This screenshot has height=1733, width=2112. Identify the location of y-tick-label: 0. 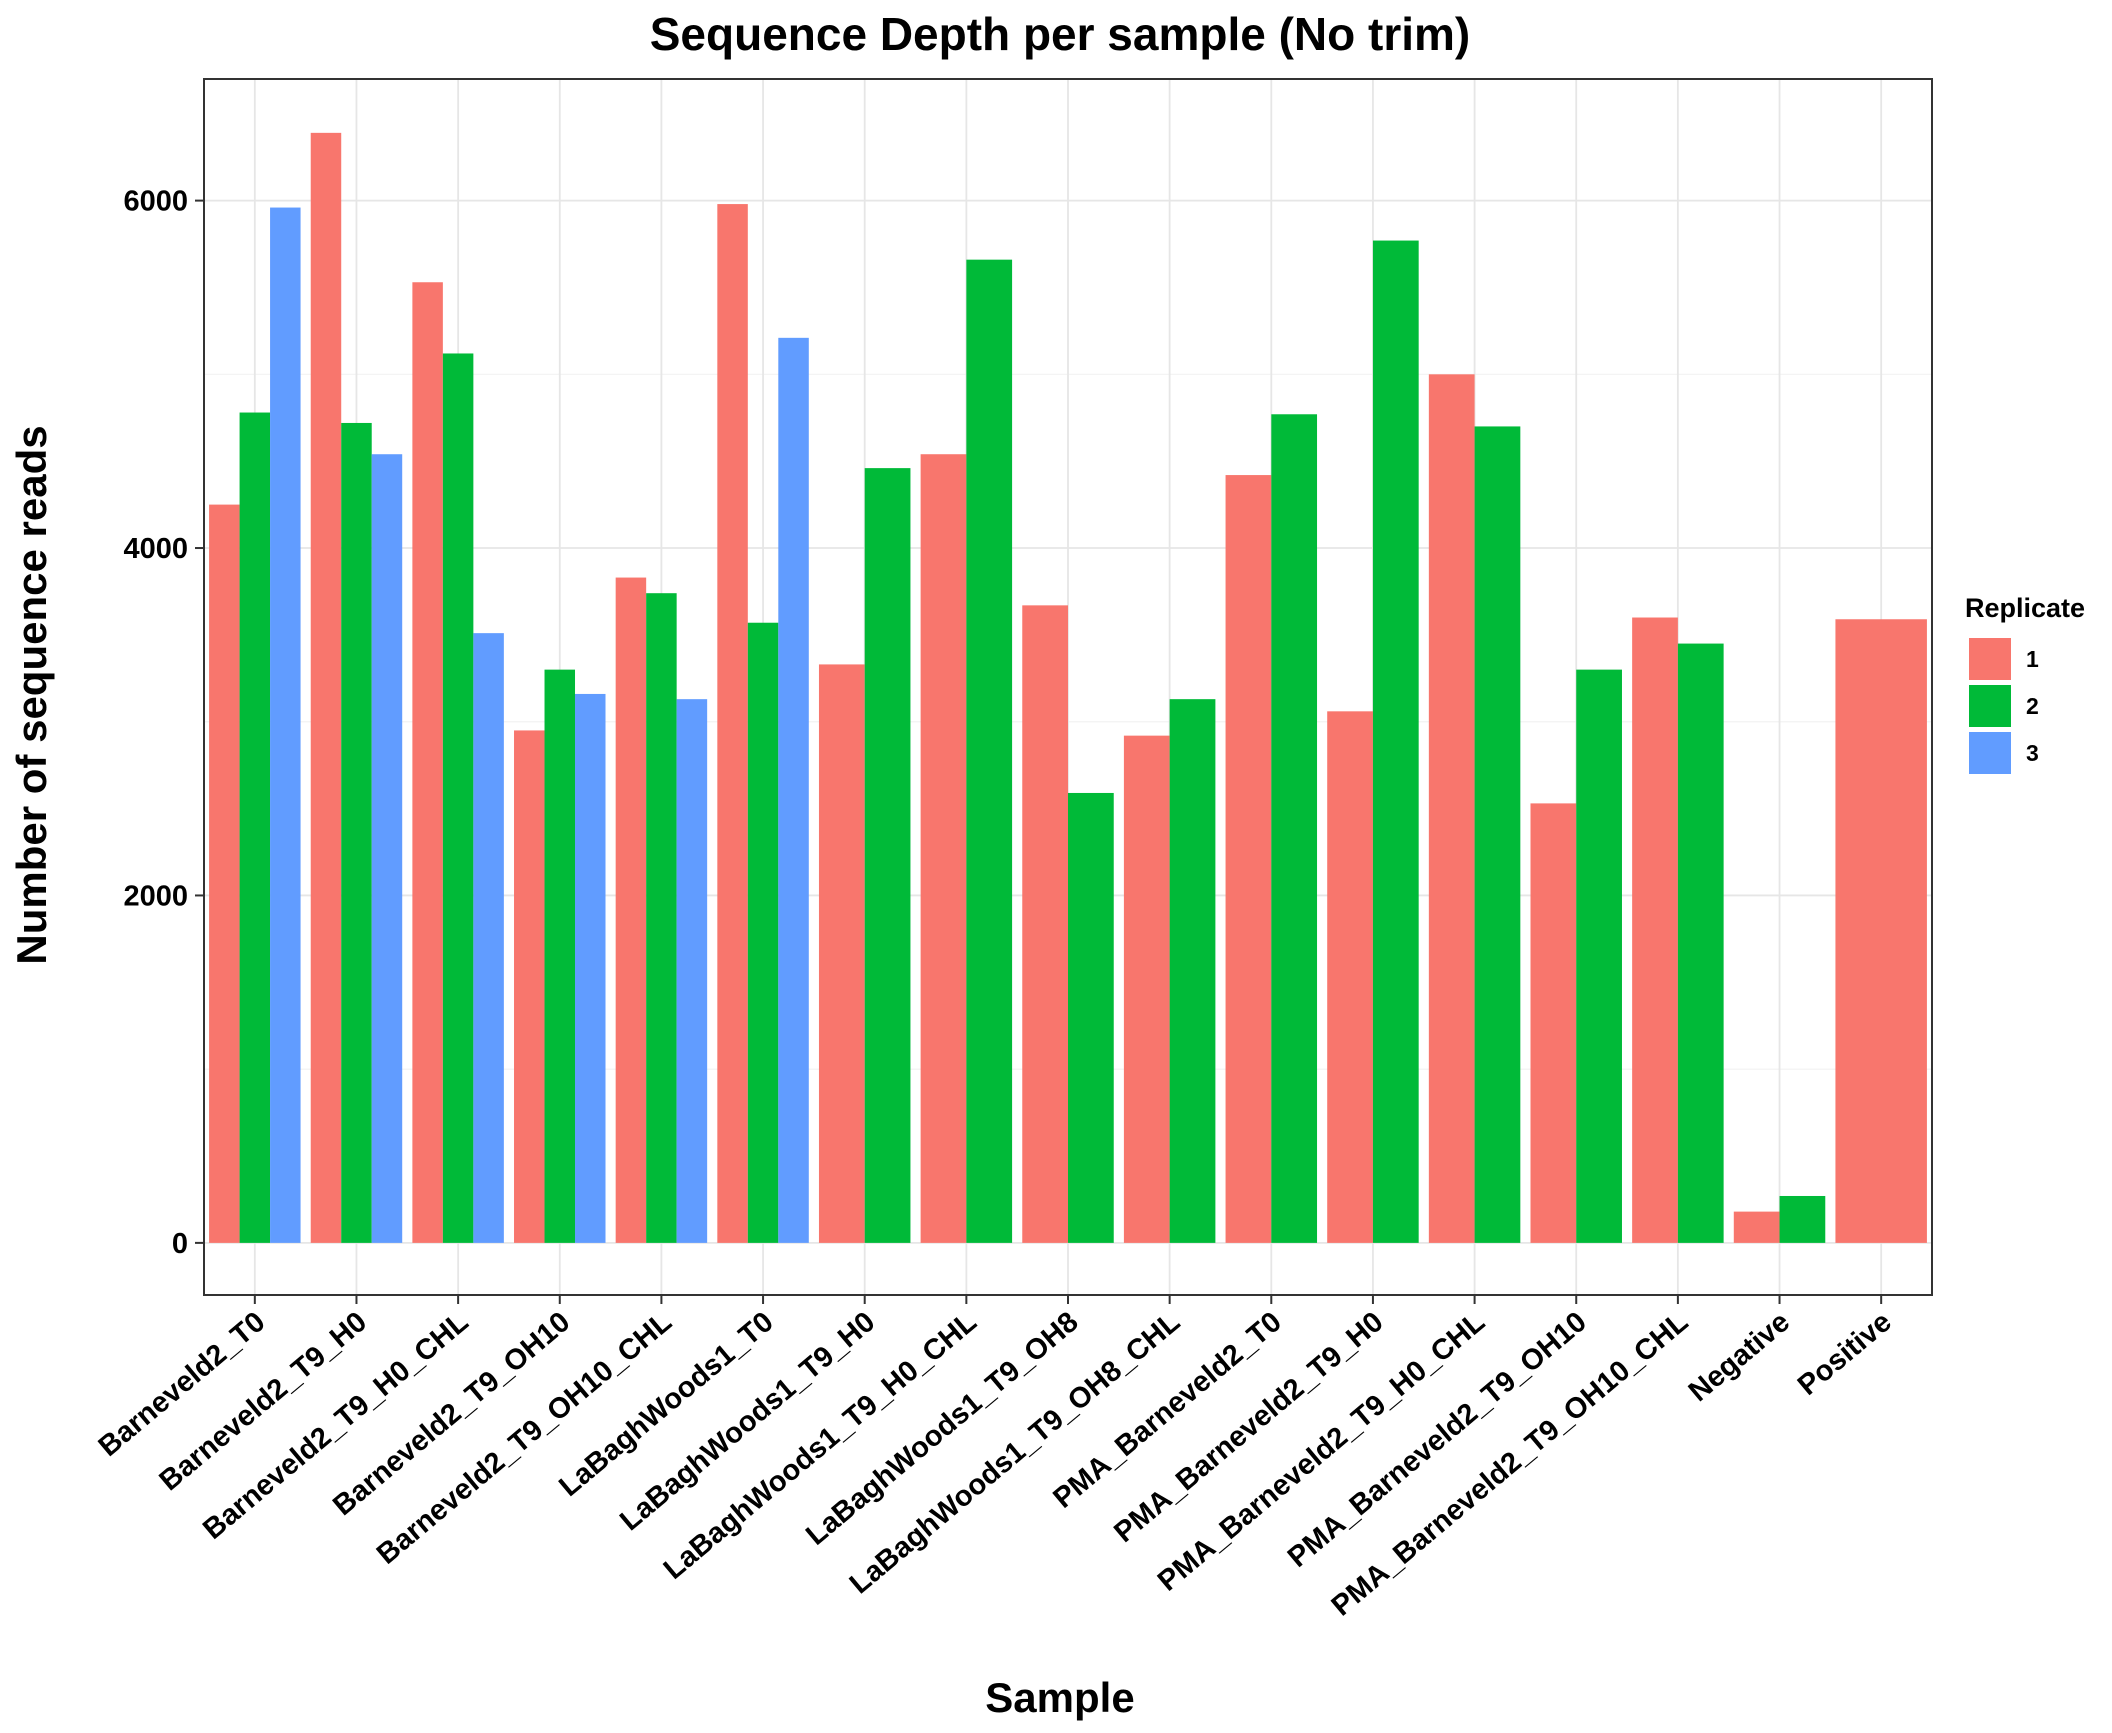
(180, 1244).